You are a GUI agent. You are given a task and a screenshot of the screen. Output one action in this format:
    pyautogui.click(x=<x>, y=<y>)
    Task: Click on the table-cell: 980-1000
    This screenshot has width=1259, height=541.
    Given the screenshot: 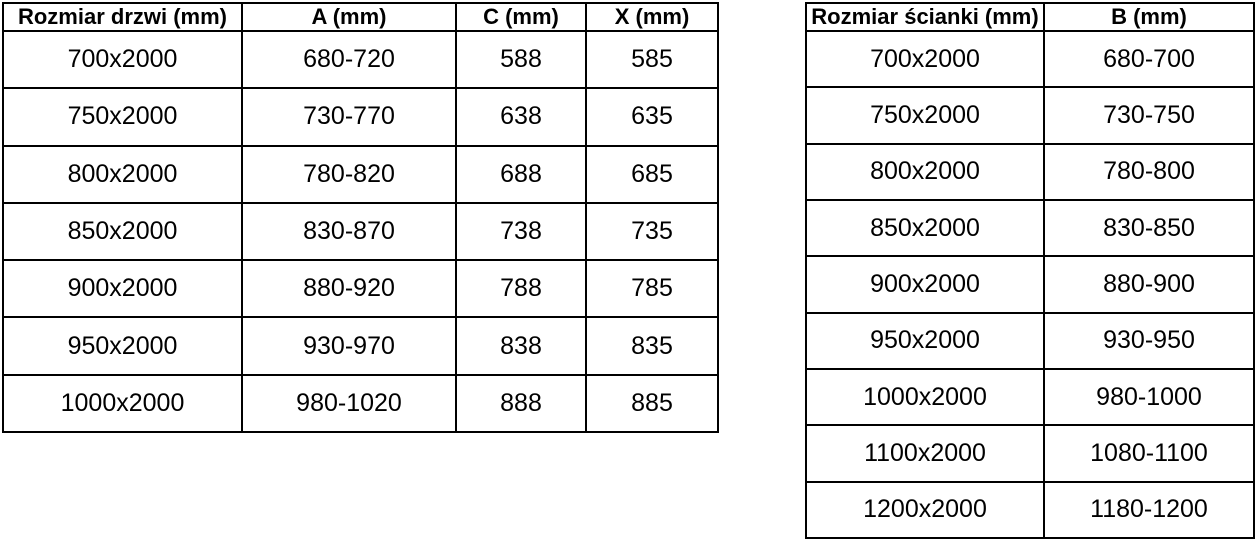 What is the action you would take?
    pyautogui.click(x=1149, y=397)
    